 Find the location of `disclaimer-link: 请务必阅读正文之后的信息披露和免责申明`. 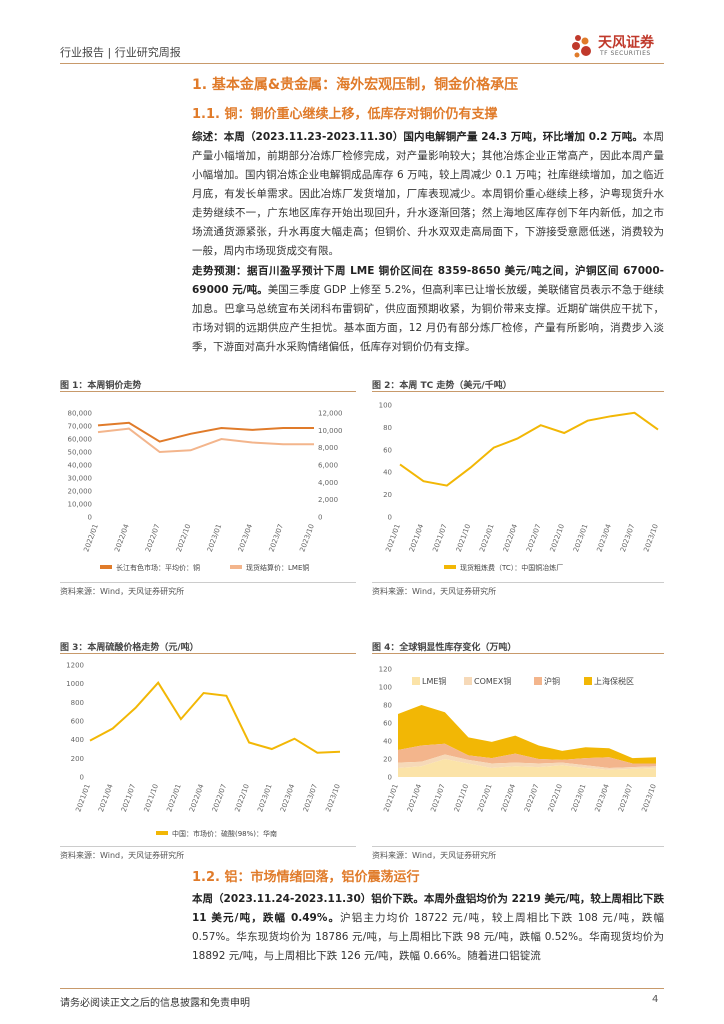

disclaimer-link: 请务必阅读正文之后的信息披露和免责申明 is located at coordinates (155, 1003).